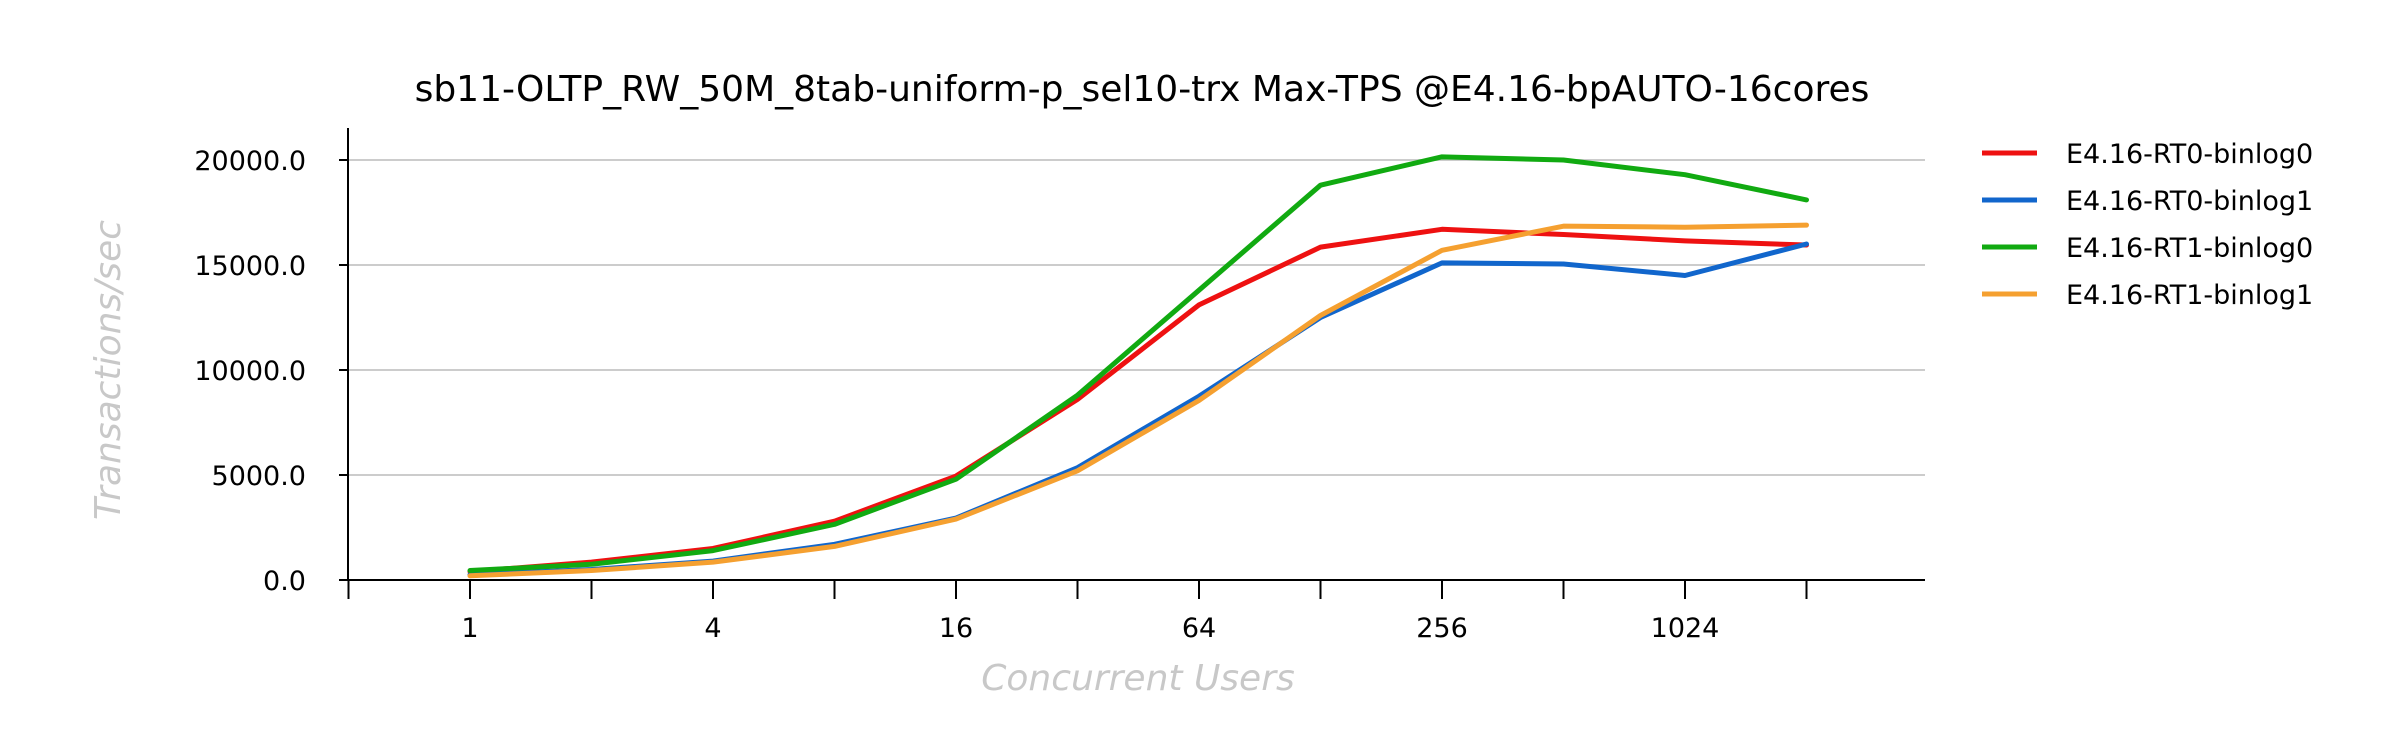  What do you see at coordinates (2189, 295) in the screenshot?
I see `legend-label: E4.16-RT1-binlog1` at bounding box center [2189, 295].